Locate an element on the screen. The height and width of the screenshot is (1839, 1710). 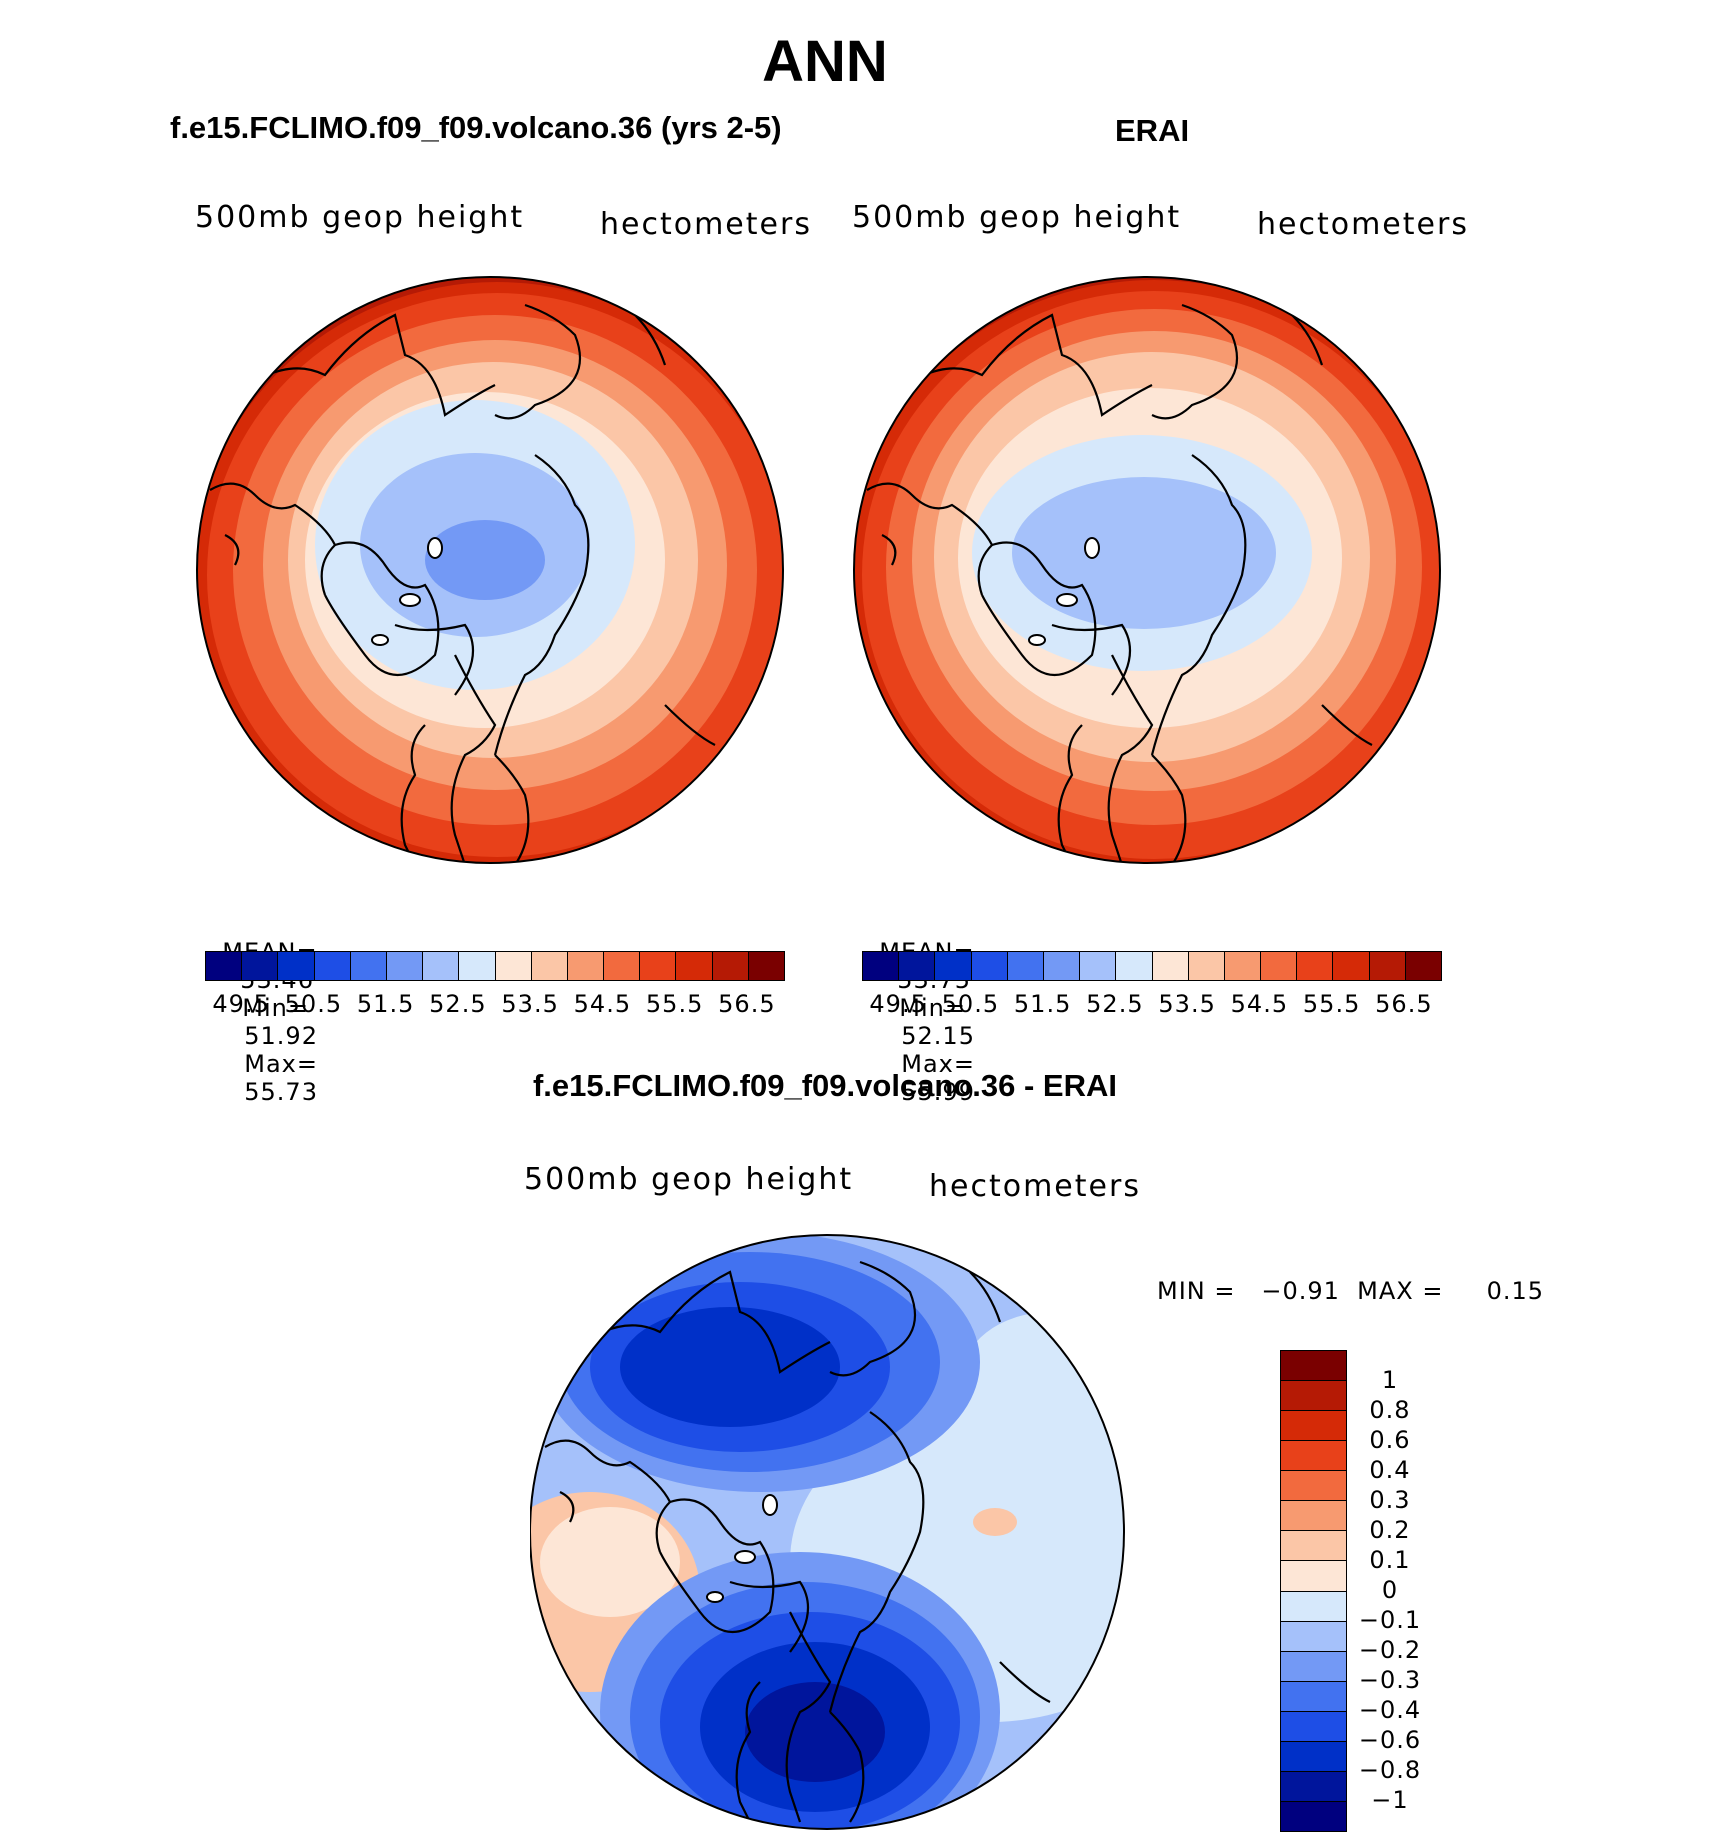
model-variable-label: 500mb geop height is located at coordinates (360, 217).